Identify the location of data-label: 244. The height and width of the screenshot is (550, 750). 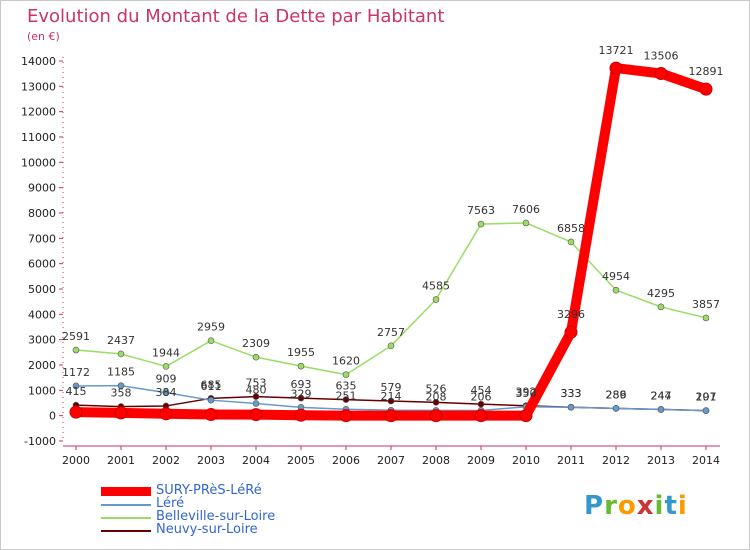
(661, 395).